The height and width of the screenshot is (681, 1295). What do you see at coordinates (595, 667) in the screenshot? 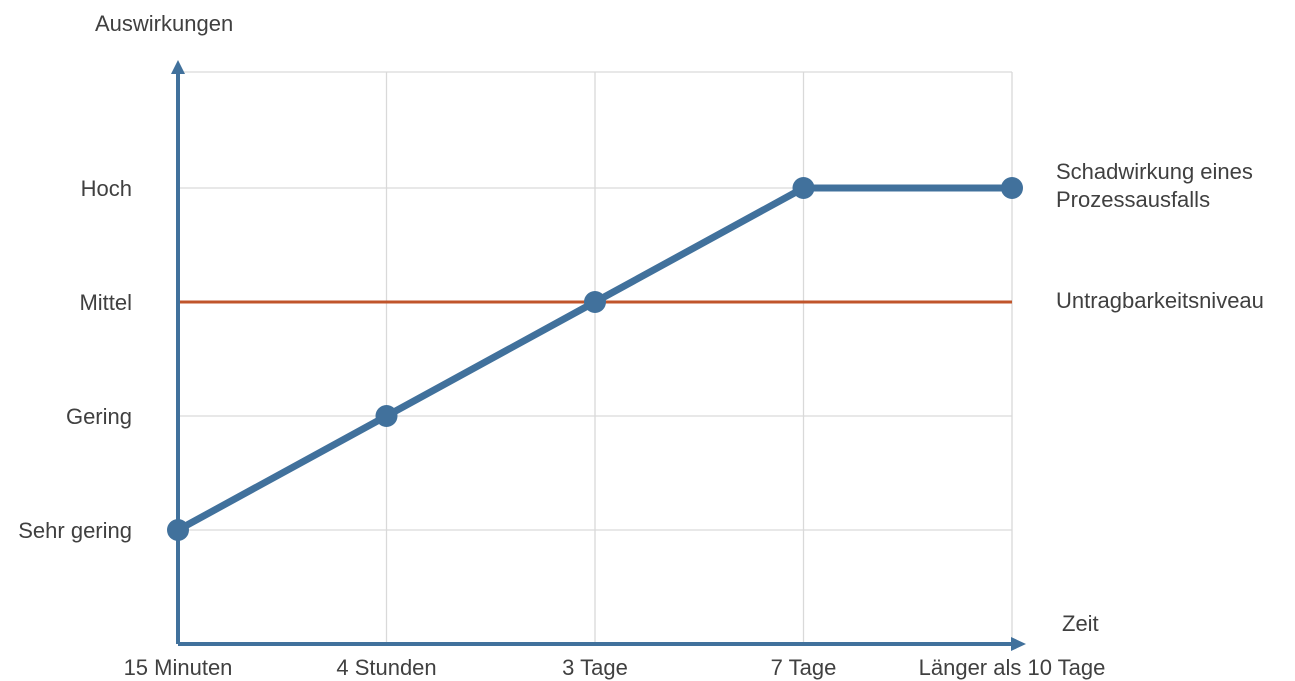
I see `x-tick-label: 3 Tage` at bounding box center [595, 667].